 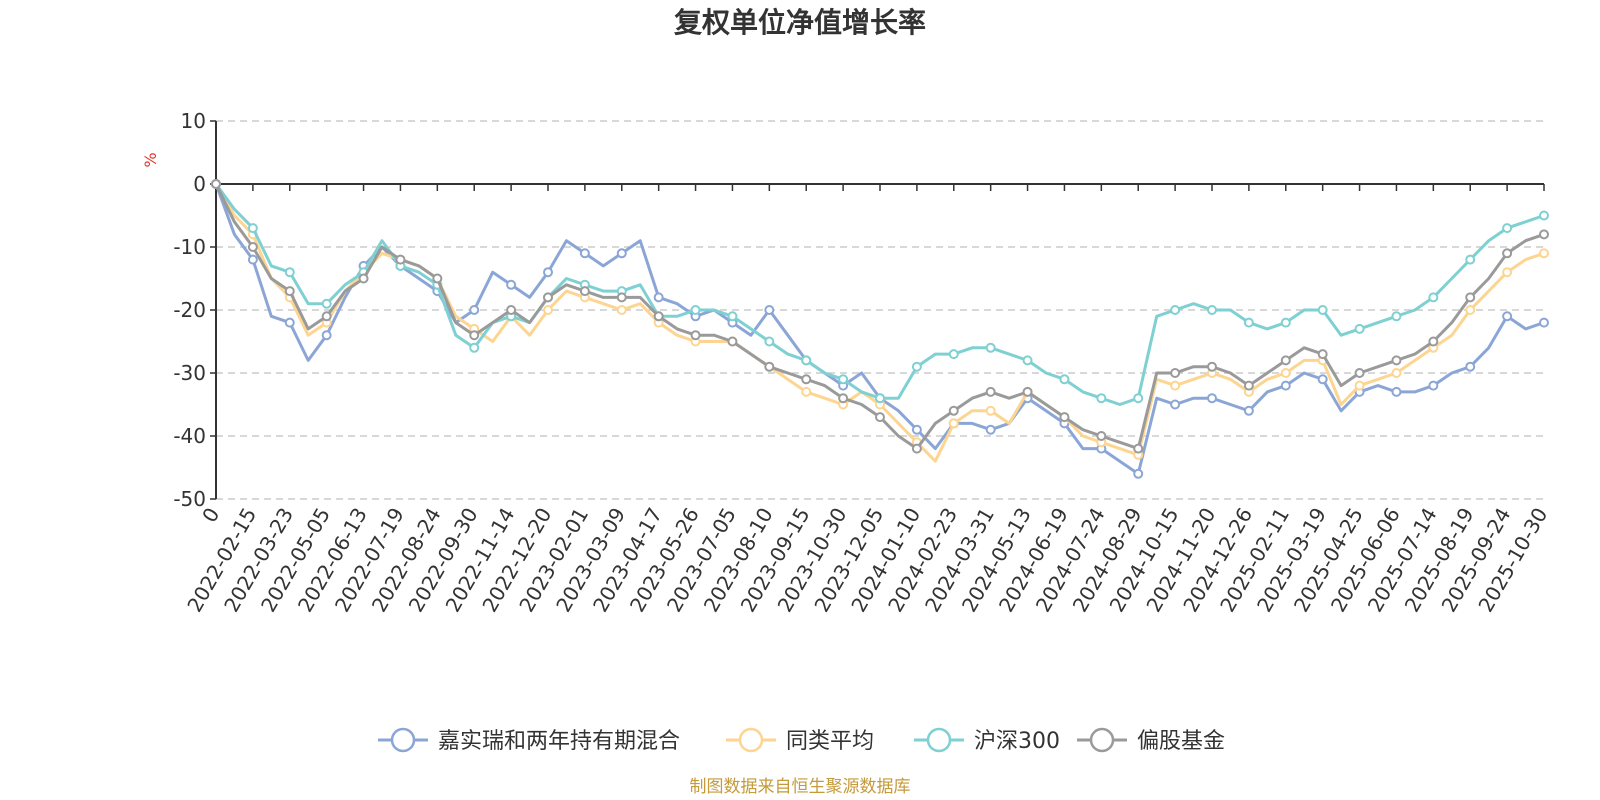 I want to click on y-axis-ticks: 10 0 -10 -20 -30 -40 -50, so click(x=194, y=310).